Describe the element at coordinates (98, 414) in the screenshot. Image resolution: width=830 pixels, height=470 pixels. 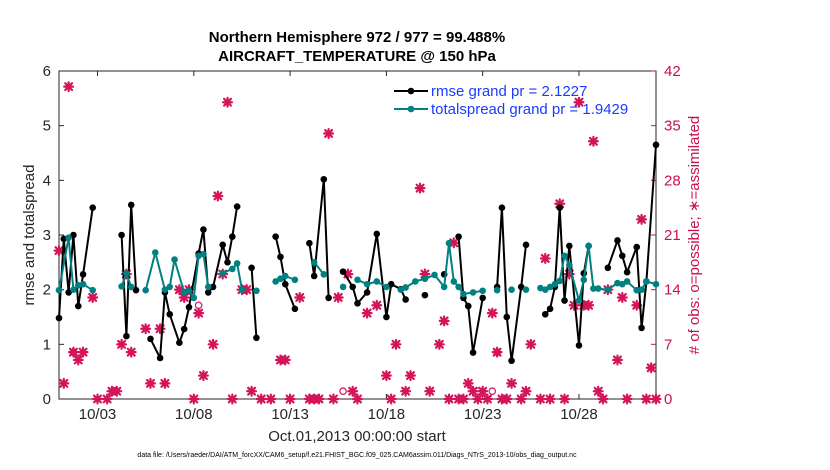
I see `x-tick-label: 10/03` at that location.